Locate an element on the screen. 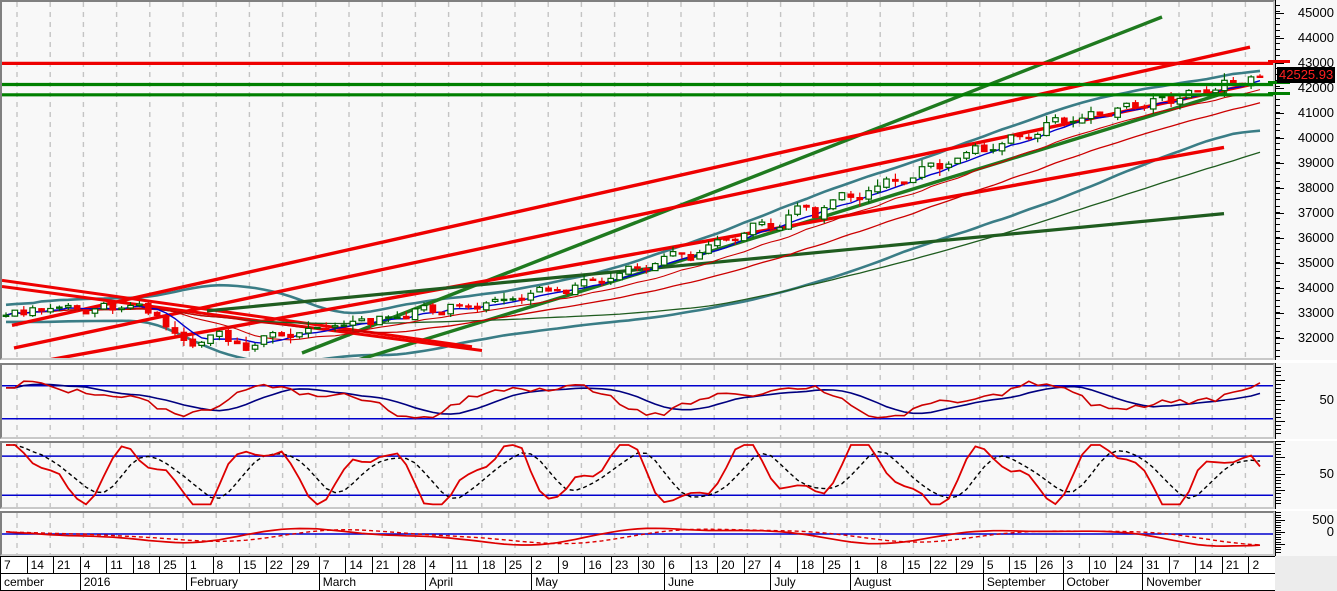 The height and width of the screenshot is (591, 1337). date-axis-month-cell: 2016 is located at coordinates (132, 582).